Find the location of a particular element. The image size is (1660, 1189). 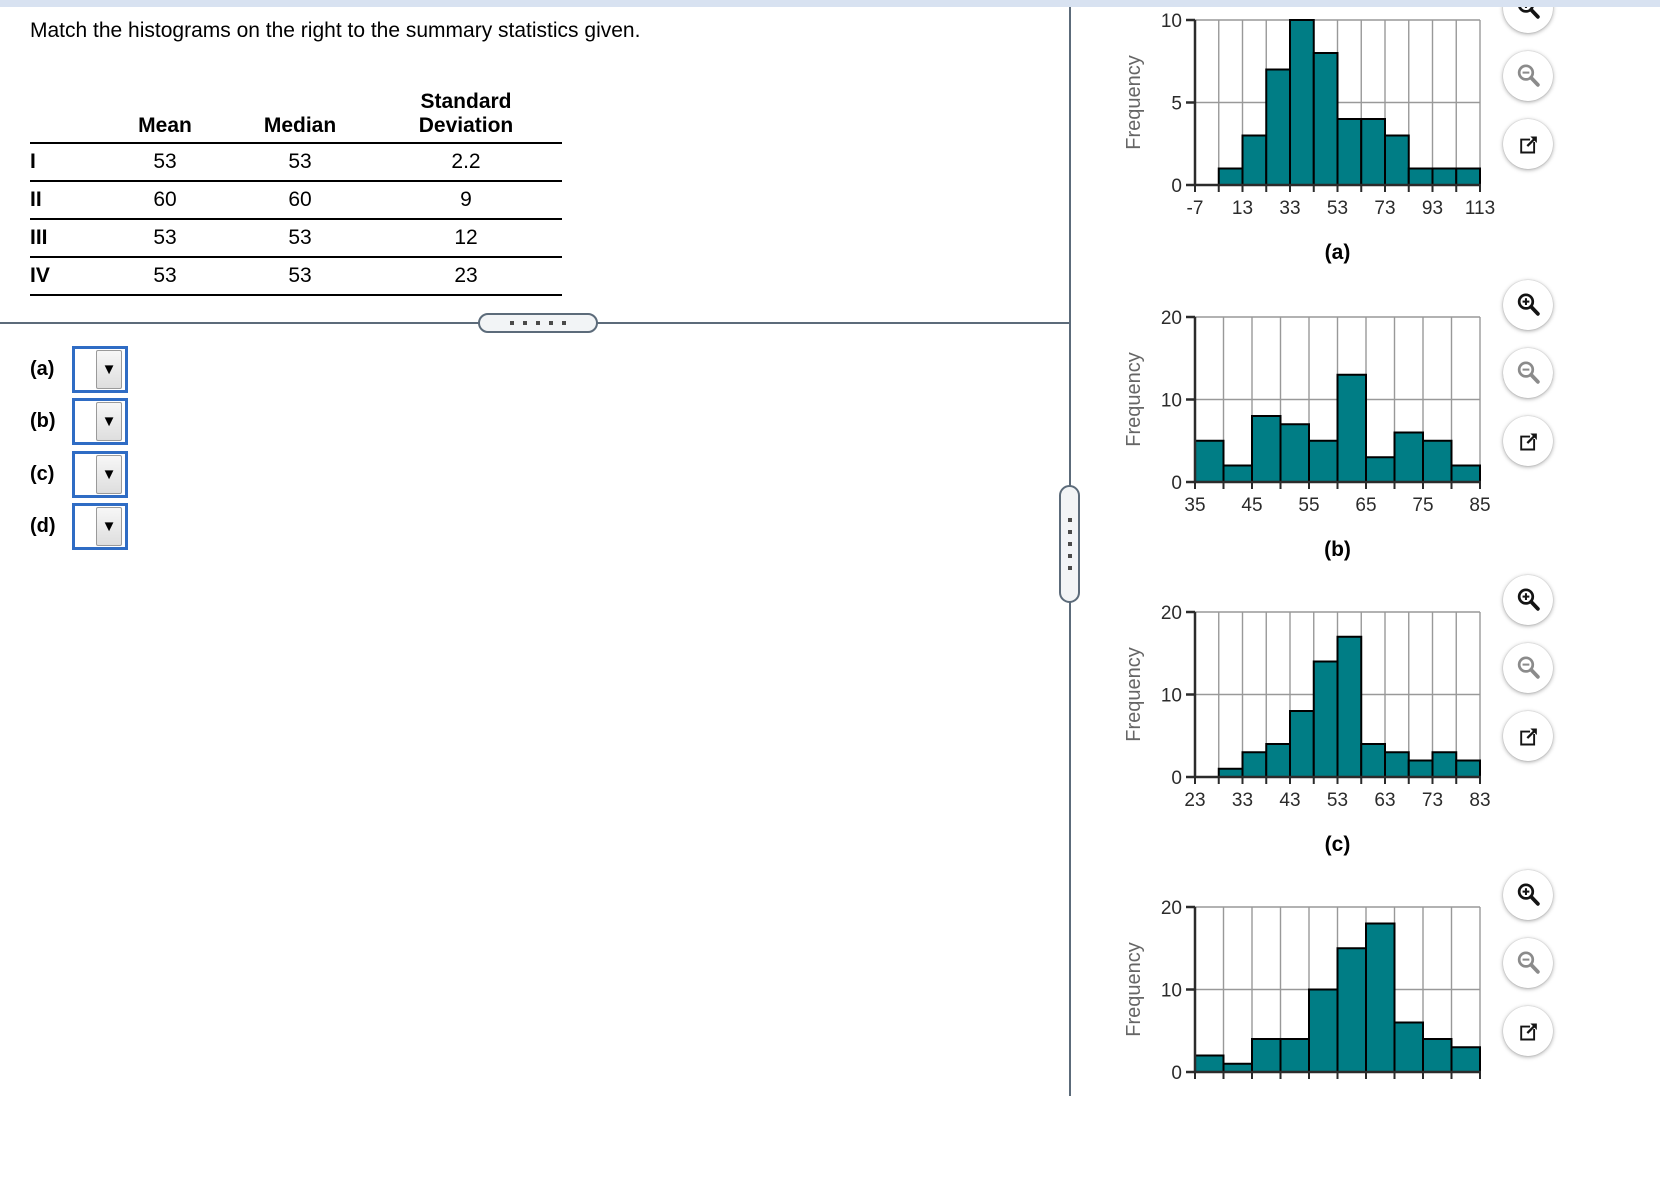

answer-label: (b) is located at coordinates (43, 421).